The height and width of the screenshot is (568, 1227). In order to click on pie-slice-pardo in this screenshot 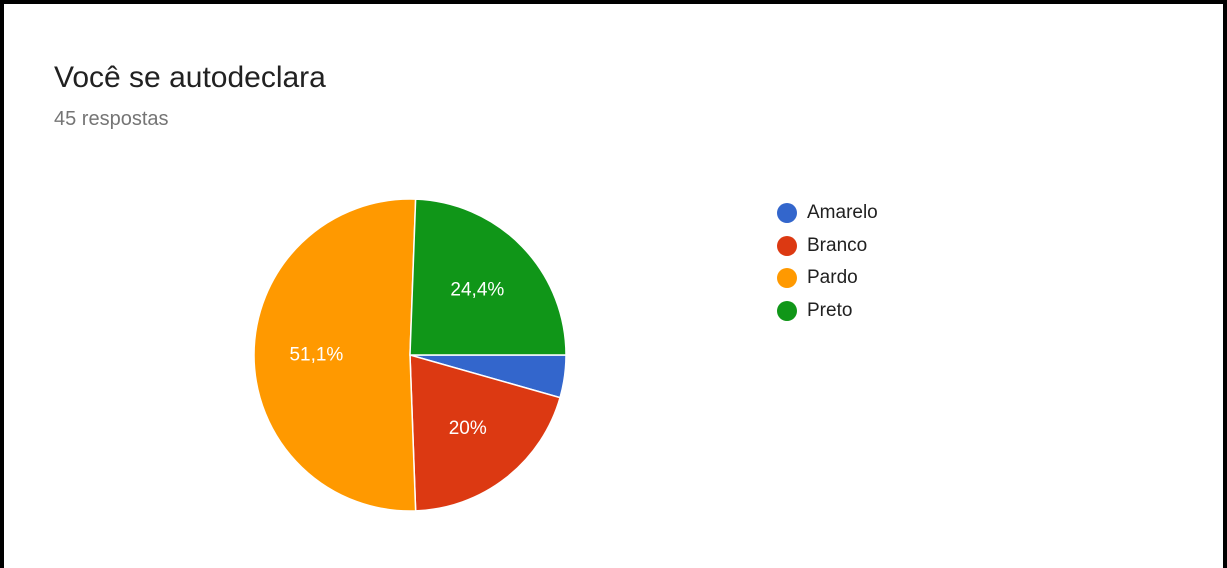, I will do `click(335, 355)`.